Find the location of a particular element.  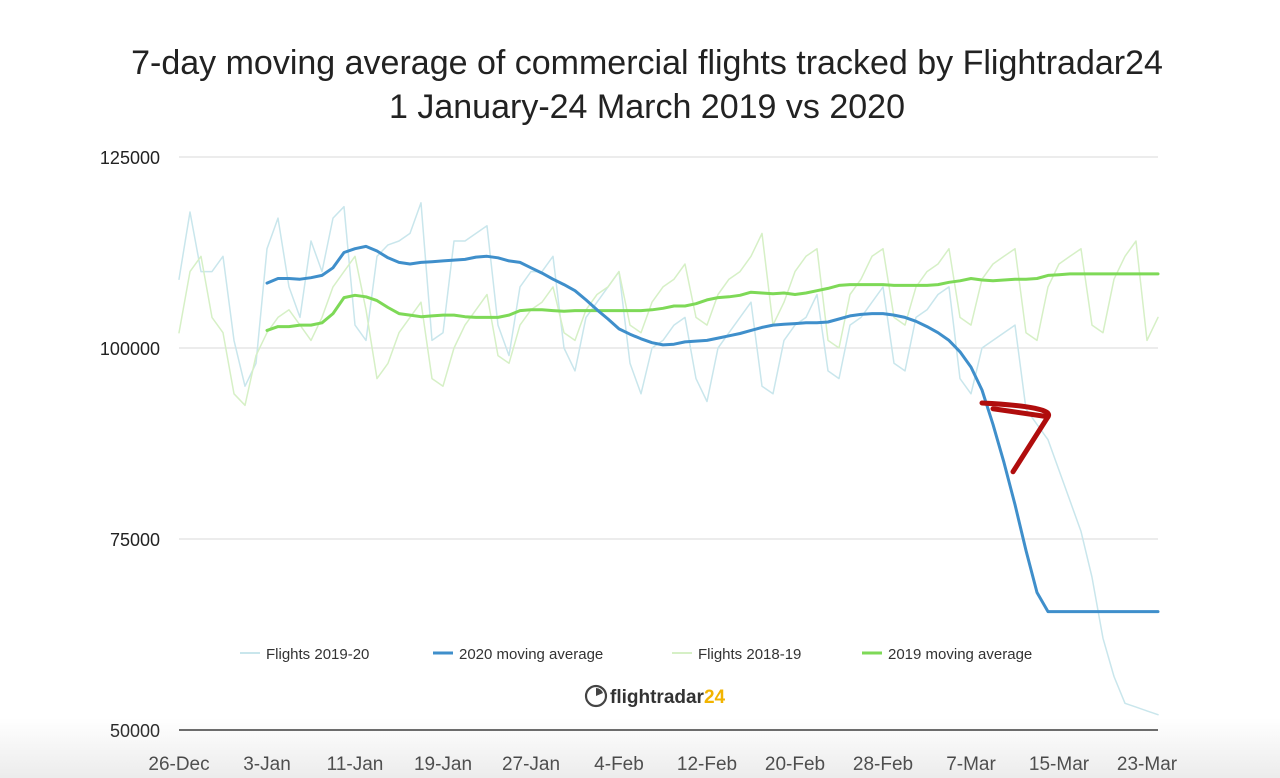

series-line-2019-moving-average is located at coordinates (712, 302).